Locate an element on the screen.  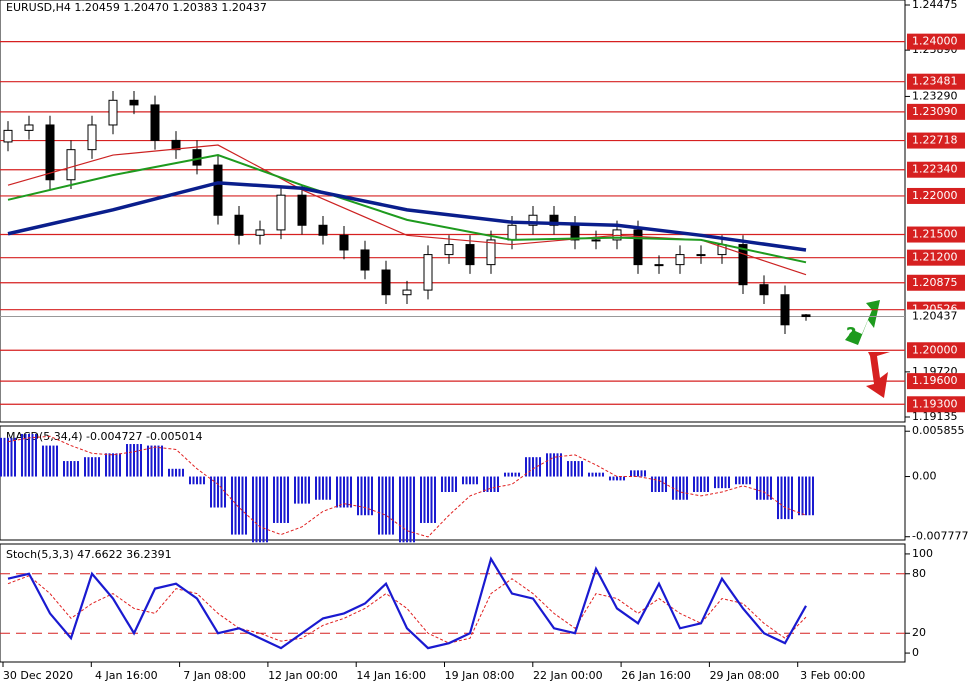
level-label: 1.23481 is located at coordinates (935, 81).